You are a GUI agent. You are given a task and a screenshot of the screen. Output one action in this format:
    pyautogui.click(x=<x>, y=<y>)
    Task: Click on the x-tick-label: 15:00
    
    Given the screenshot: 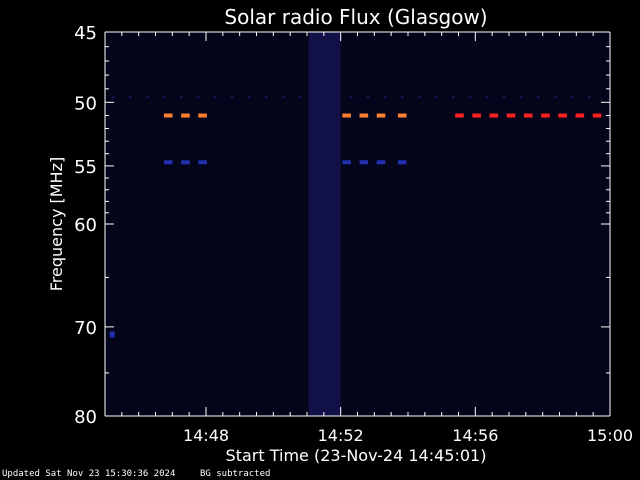 What is the action you would take?
    pyautogui.click(x=610, y=435)
    